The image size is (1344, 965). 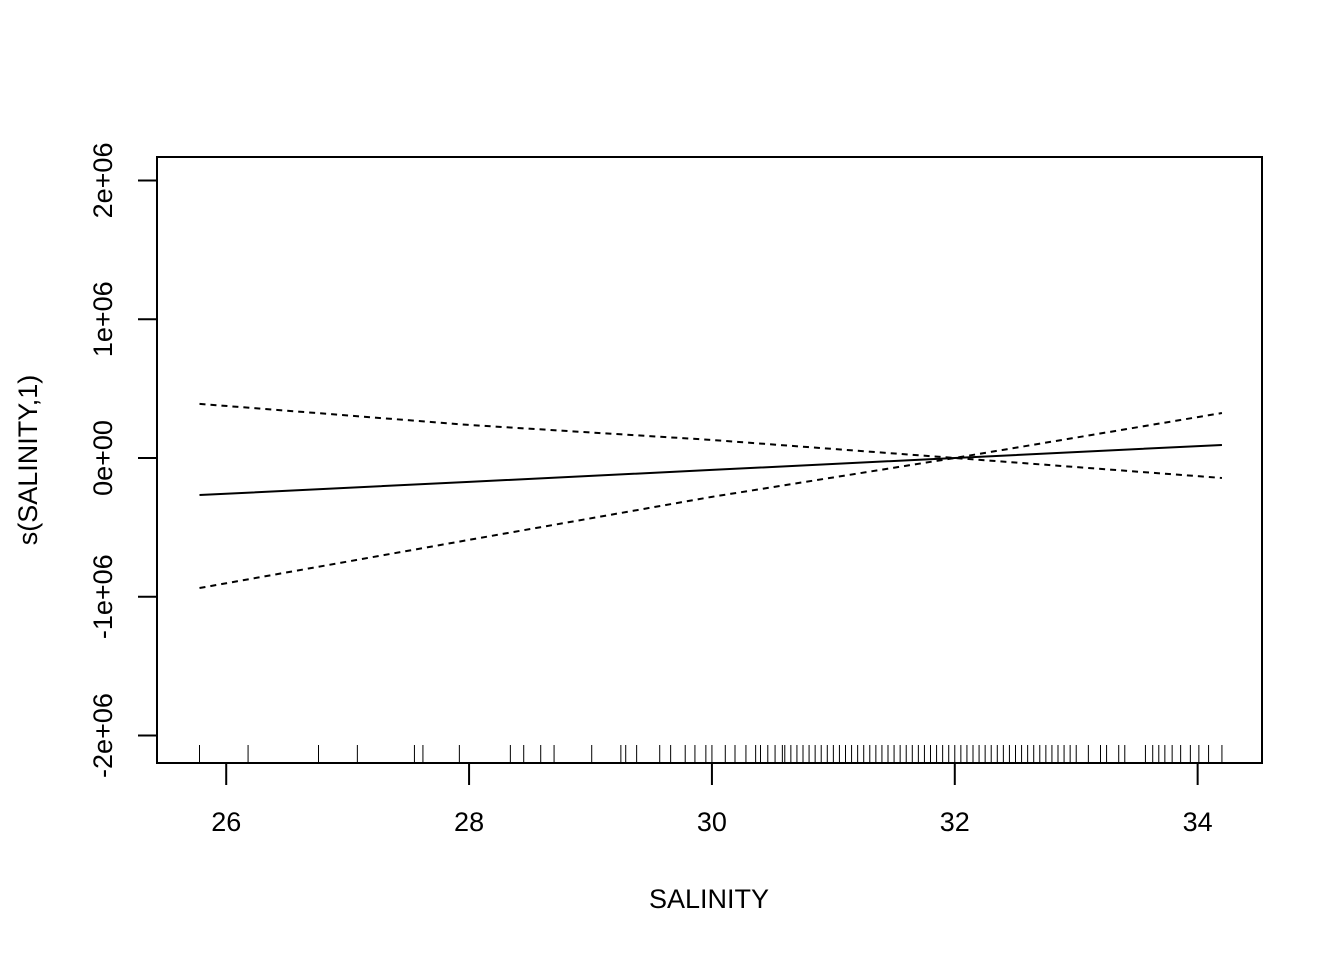 What do you see at coordinates (103, 735) in the screenshot?
I see `y-tick-label: -2e+06` at bounding box center [103, 735].